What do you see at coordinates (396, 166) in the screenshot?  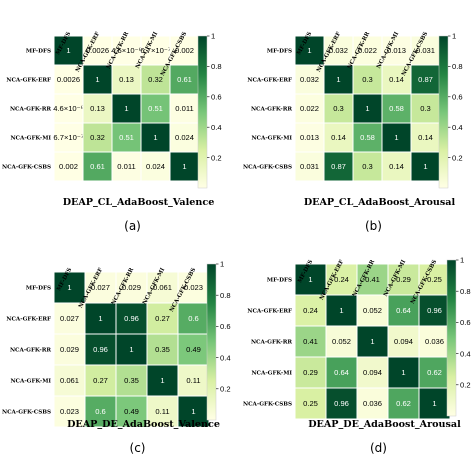 I see `cell-value-label: 0.14` at bounding box center [396, 166].